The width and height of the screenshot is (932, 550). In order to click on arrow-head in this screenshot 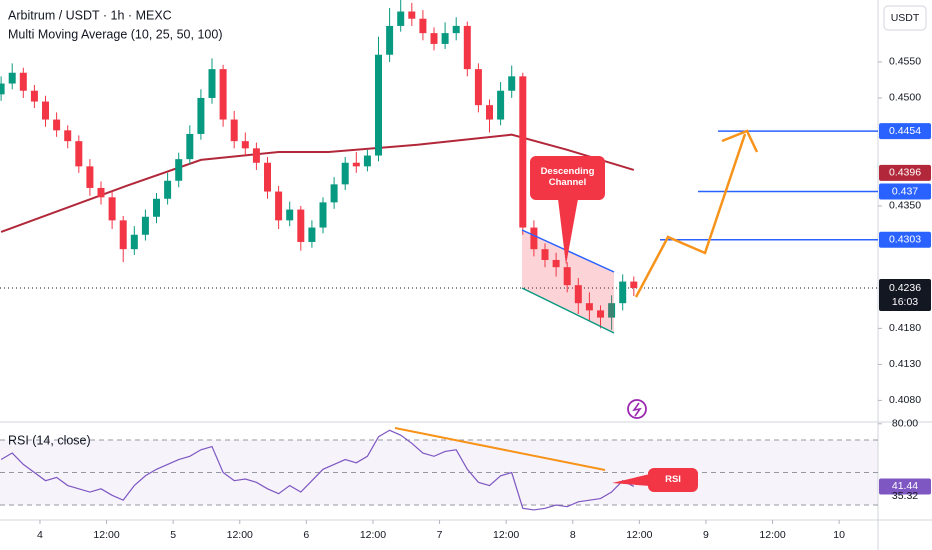, I will do `click(740, 141)`.